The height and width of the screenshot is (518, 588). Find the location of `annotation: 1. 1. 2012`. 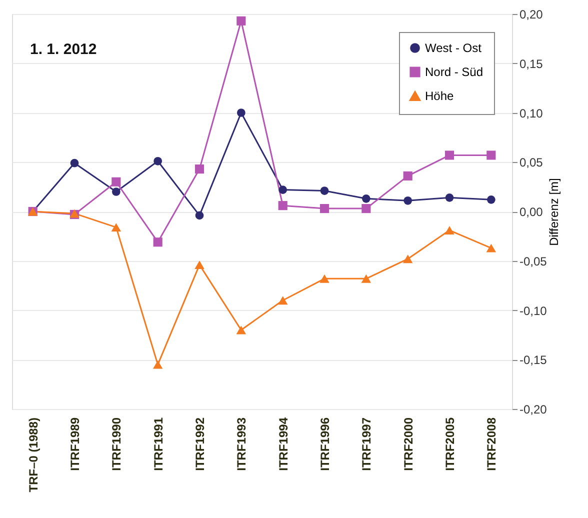

annotation: 1. 1. 2012 is located at coordinates (63, 49).